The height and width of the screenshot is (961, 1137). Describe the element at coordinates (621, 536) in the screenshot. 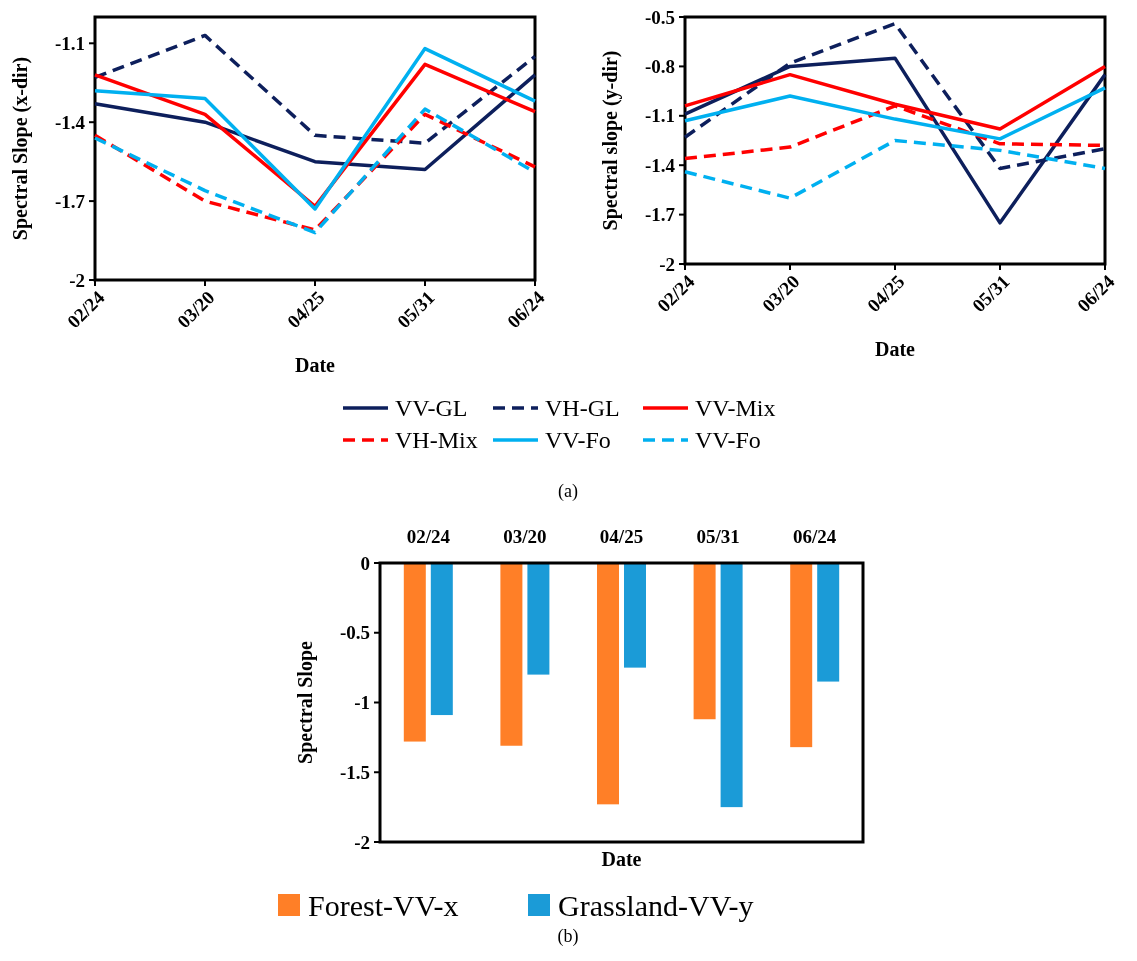

I see `x-tick-label: 04/25` at that location.